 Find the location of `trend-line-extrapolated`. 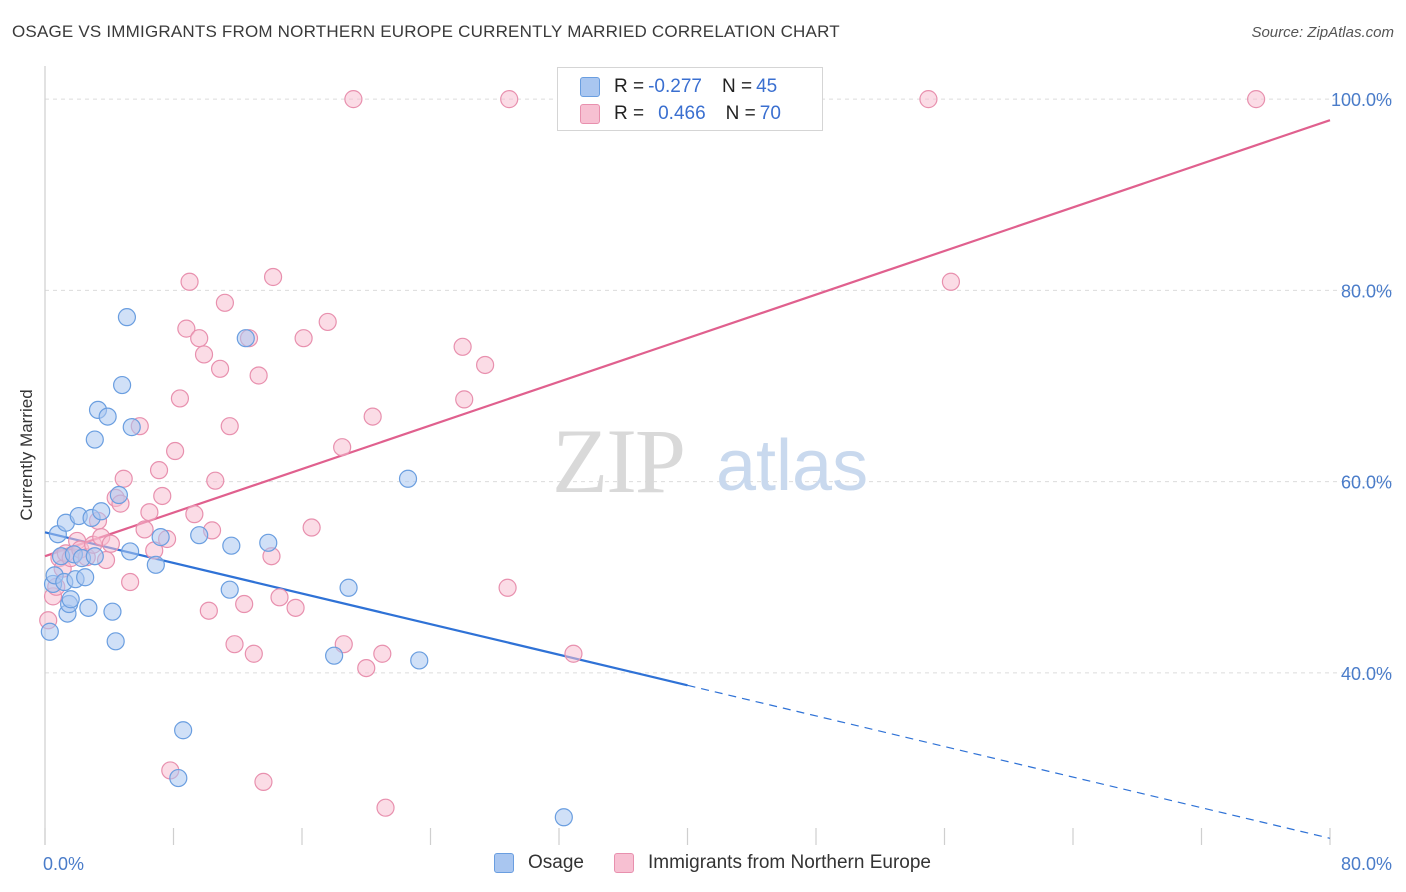

trend-line-extrapolated is located at coordinates (1009, 761).